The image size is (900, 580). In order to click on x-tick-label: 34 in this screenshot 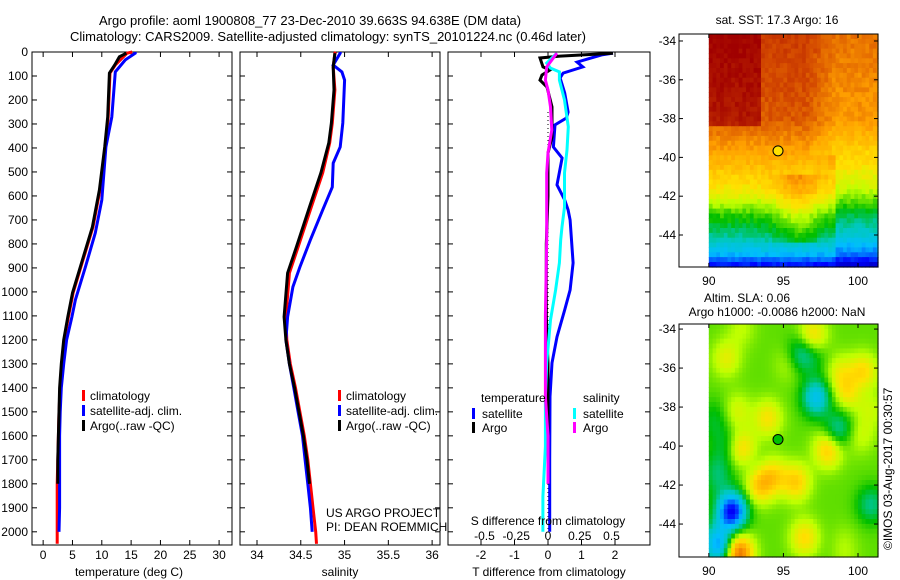, I will do `click(257, 555)`.